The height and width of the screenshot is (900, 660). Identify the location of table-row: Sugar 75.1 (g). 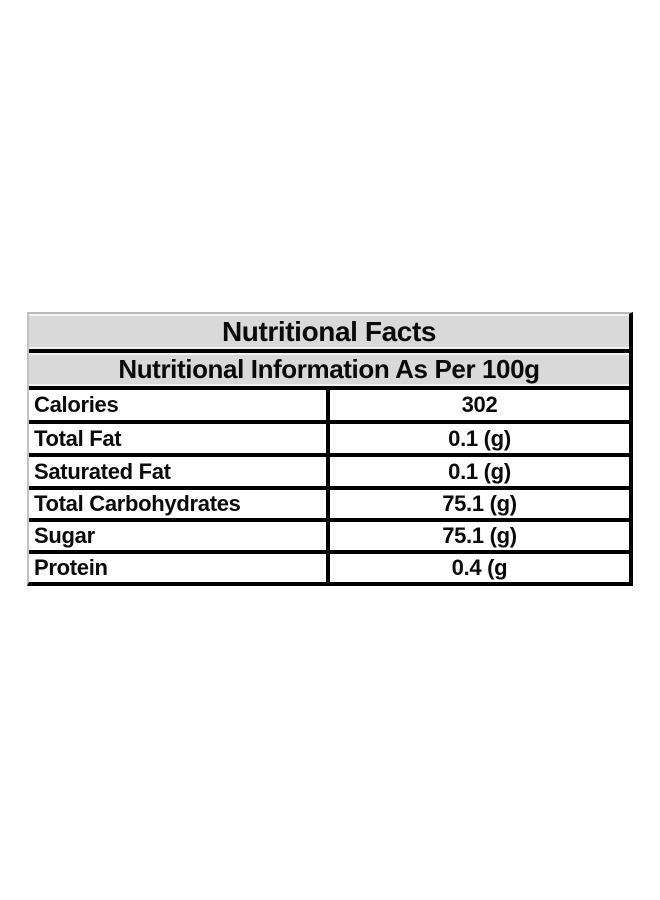
(329, 538).